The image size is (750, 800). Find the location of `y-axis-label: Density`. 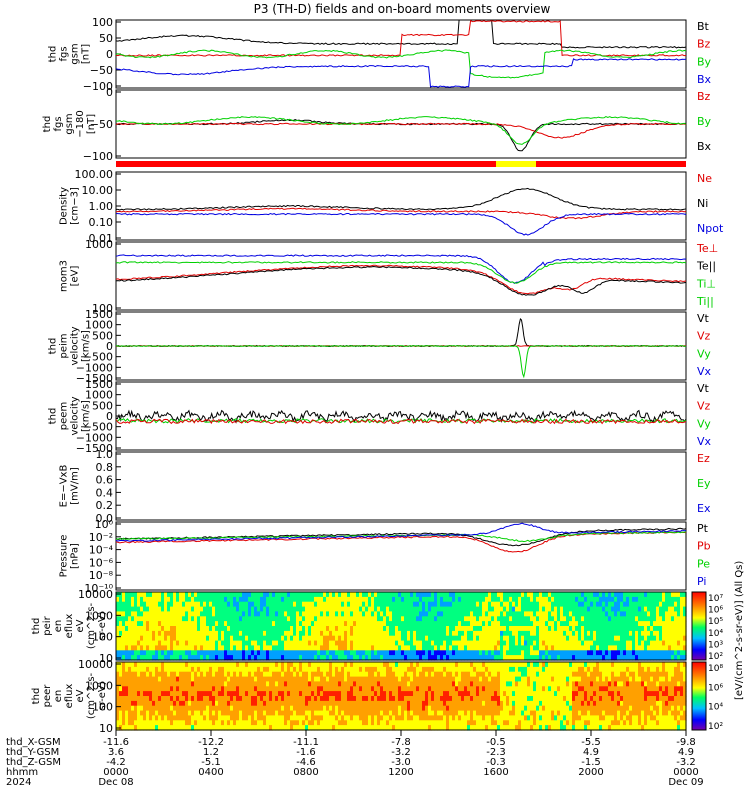

y-axis-label: Density is located at coordinates (64, 206).